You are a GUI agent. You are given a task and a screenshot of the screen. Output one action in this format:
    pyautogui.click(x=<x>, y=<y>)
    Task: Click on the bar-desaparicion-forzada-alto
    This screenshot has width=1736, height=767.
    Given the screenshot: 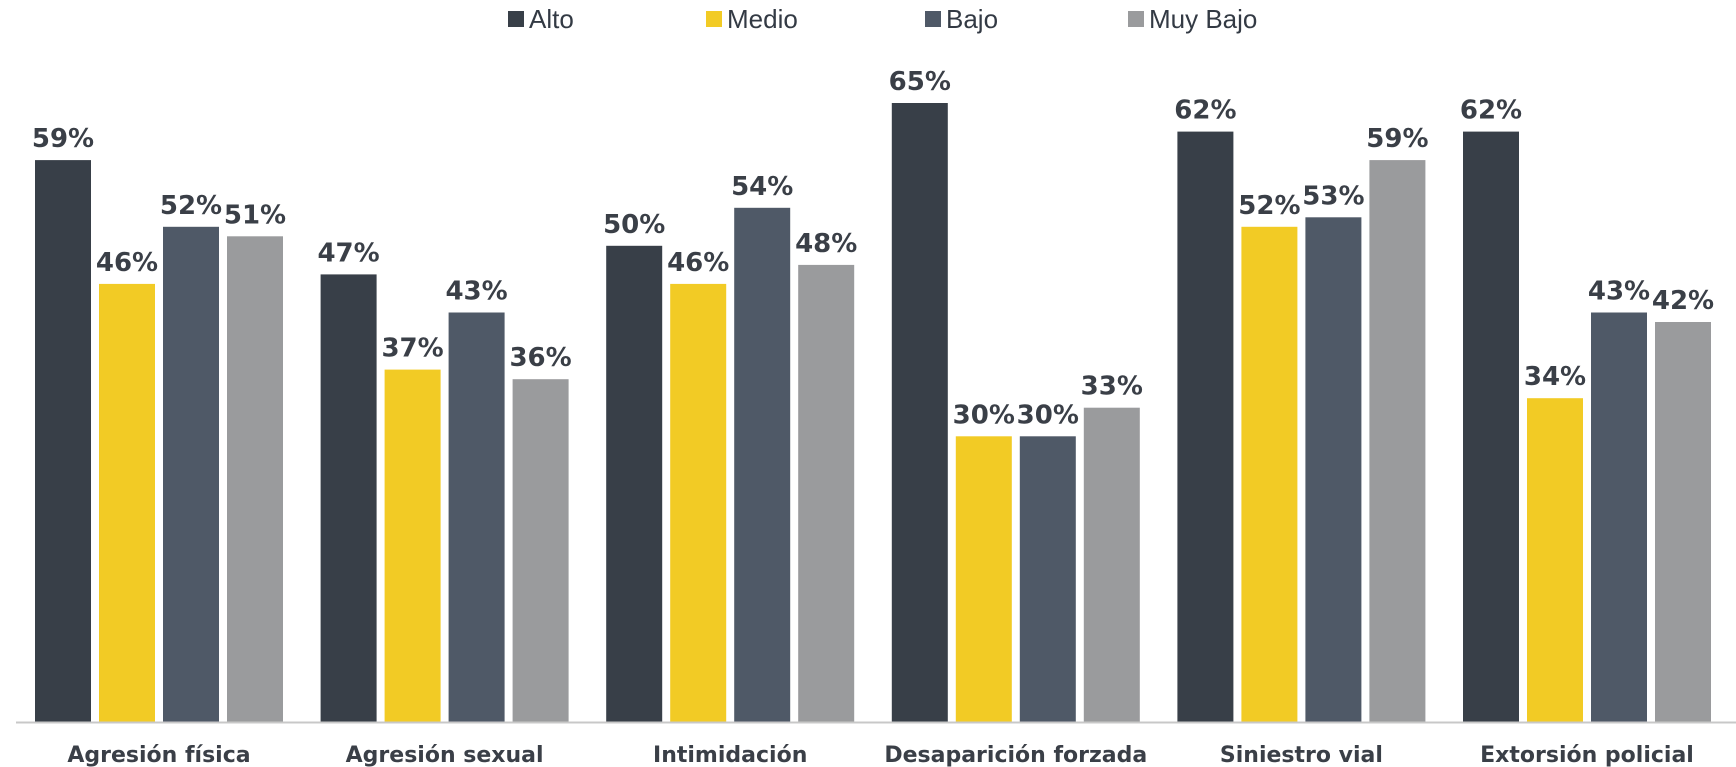 What is the action you would take?
    pyautogui.click(x=919, y=412)
    